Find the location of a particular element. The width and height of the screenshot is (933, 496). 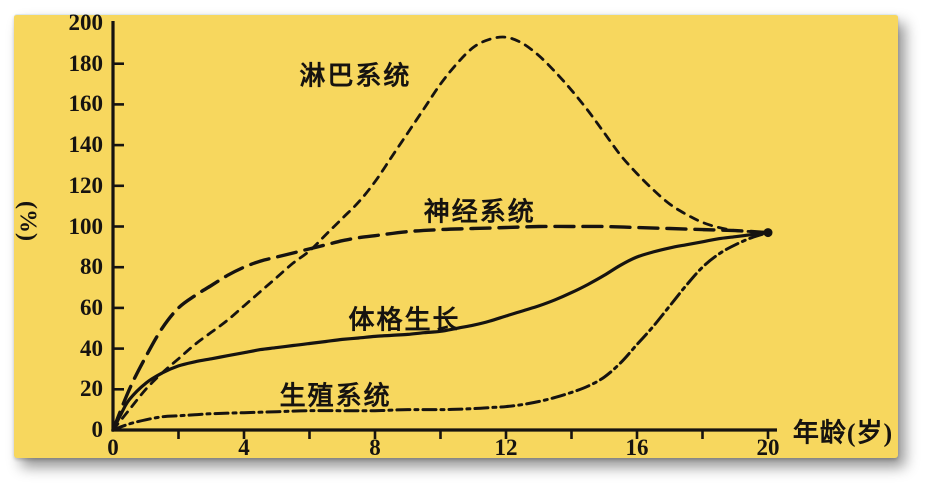

y-tick-label-120: 120 is located at coordinates (86, 185).